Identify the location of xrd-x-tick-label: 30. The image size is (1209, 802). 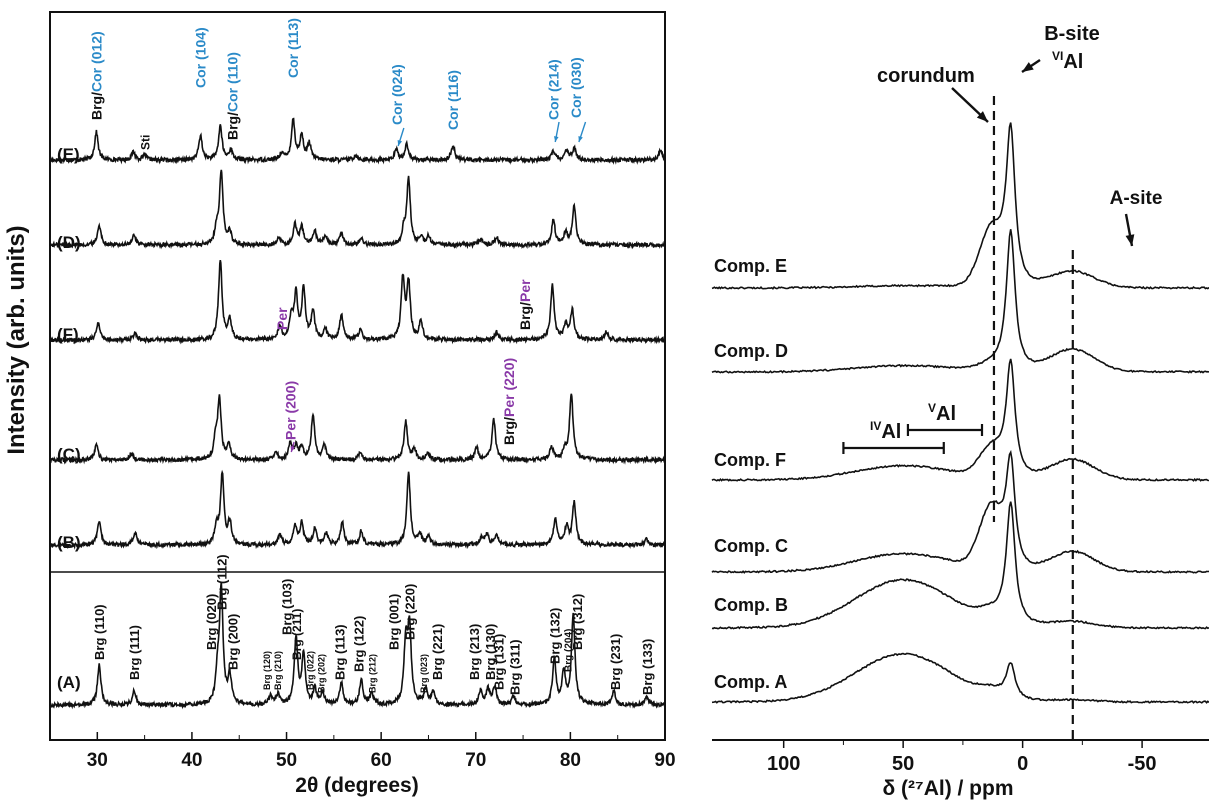
(97, 760).